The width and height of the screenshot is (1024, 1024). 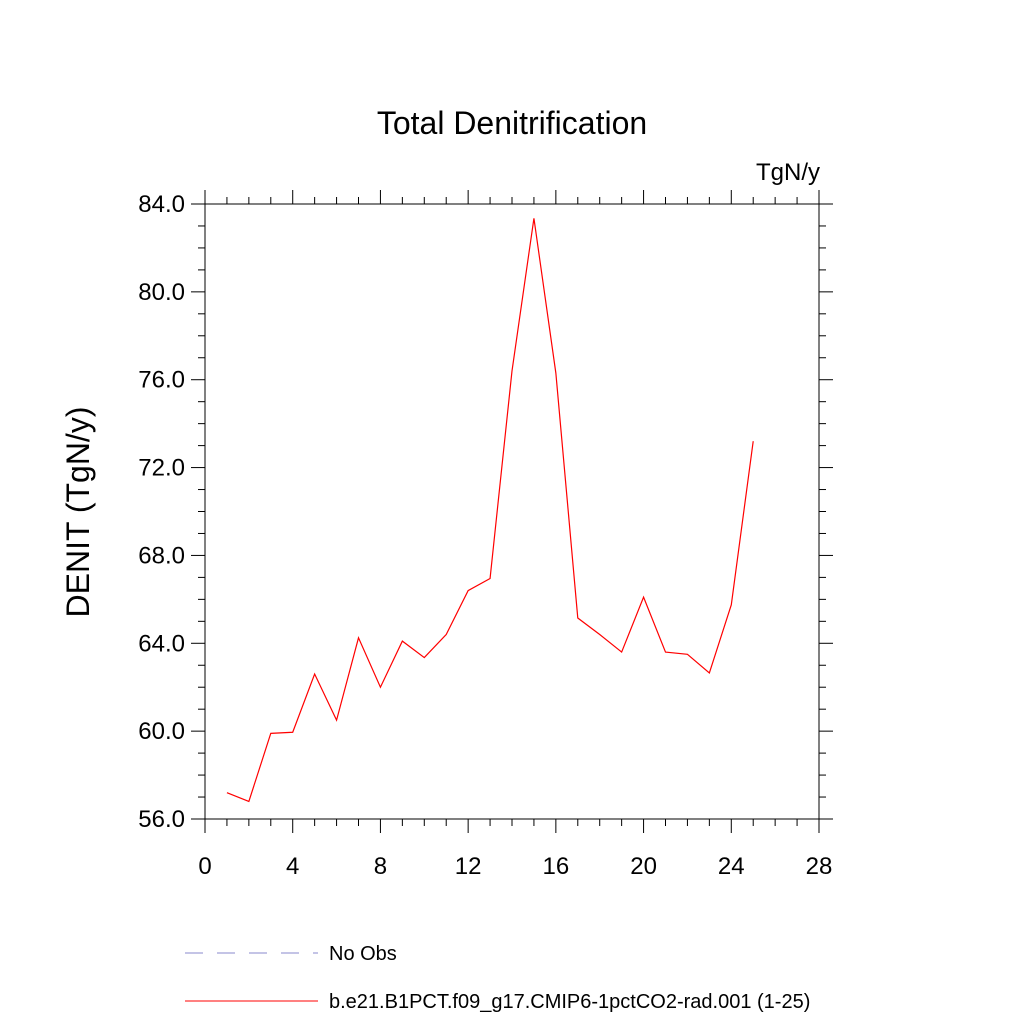 What do you see at coordinates (161, 731) in the screenshot?
I see `y-tick-label: 60.0` at bounding box center [161, 731].